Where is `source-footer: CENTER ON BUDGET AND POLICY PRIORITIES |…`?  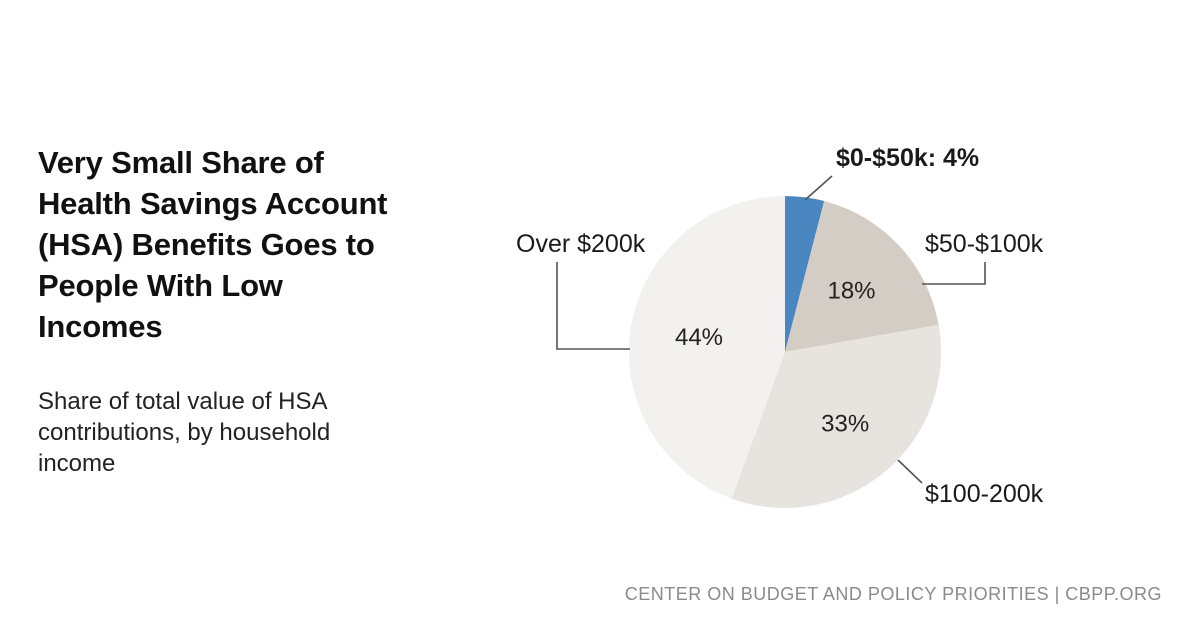 source-footer: CENTER ON BUDGET AND POLICY PRIORITIES |… is located at coordinates (893, 594).